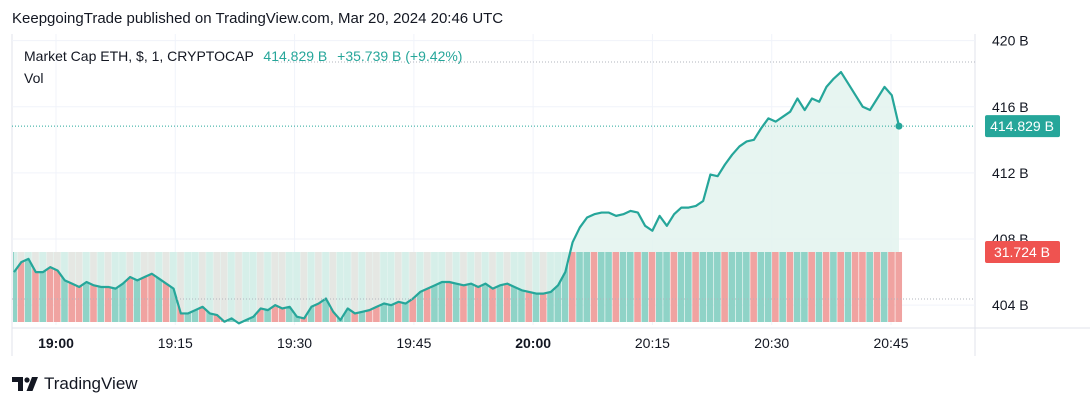 The width and height of the screenshot is (1090, 412). I want to click on last-volume-tag, so click(1022, 252).